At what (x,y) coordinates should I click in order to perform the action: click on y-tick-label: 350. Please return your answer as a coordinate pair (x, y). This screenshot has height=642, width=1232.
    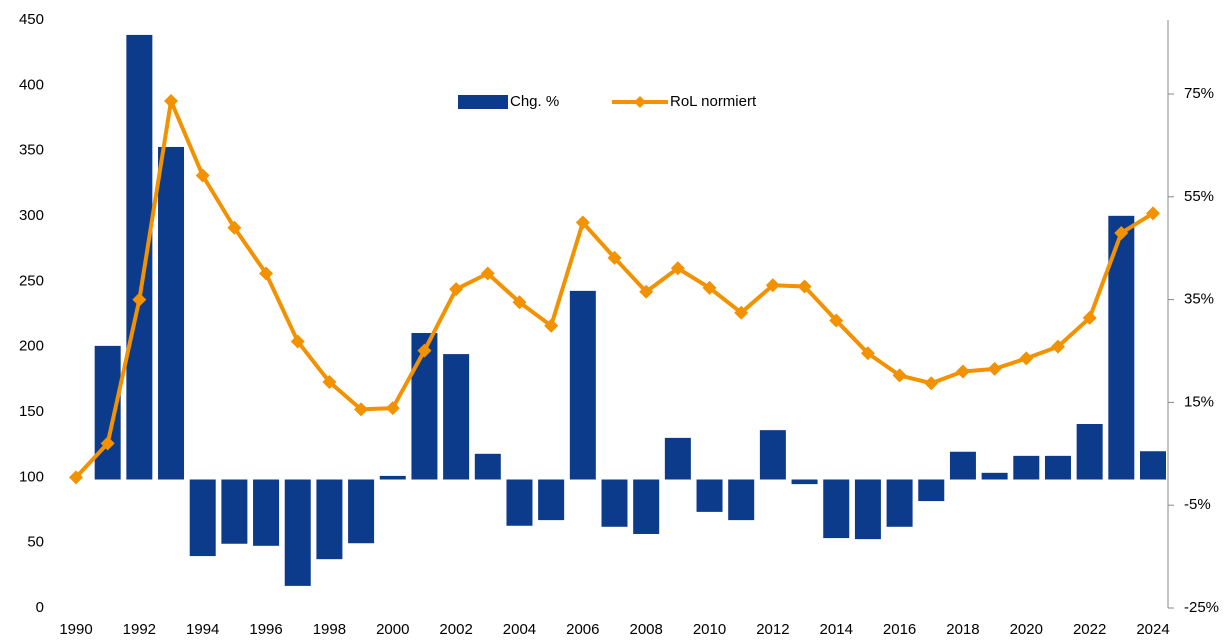
    Looking at the image, I should click on (31, 150).